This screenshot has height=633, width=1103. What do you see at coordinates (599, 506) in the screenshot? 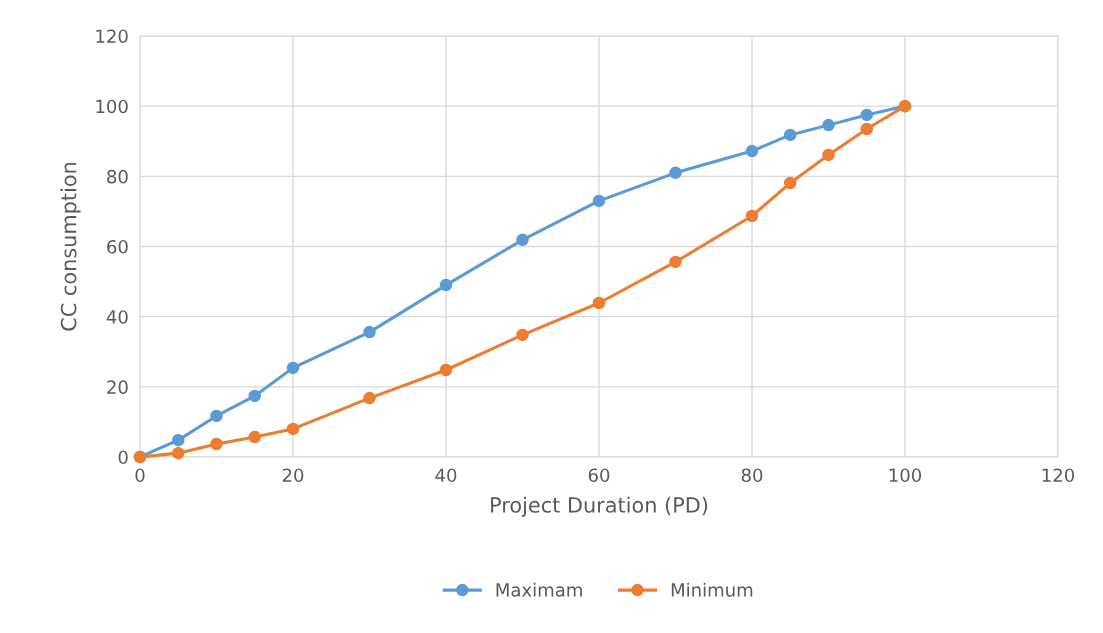
I see `x-axis-title: Project Duration (PD)` at bounding box center [599, 506].